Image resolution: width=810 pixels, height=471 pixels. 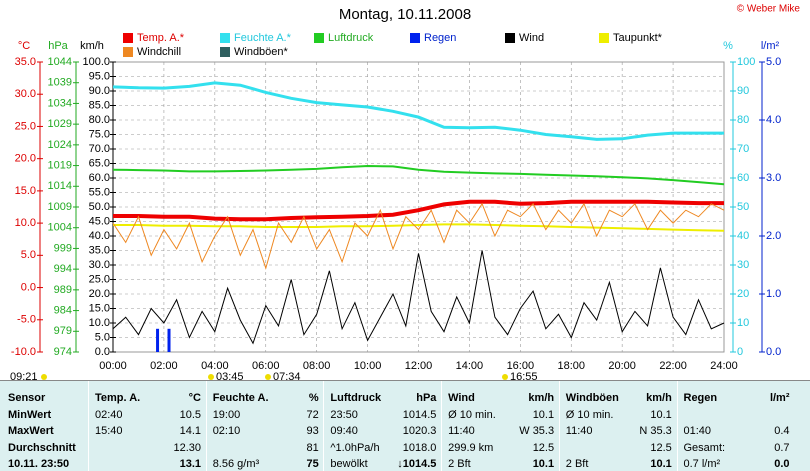 I want to click on y-tick-label: -10.0, so click(x=23, y=352).